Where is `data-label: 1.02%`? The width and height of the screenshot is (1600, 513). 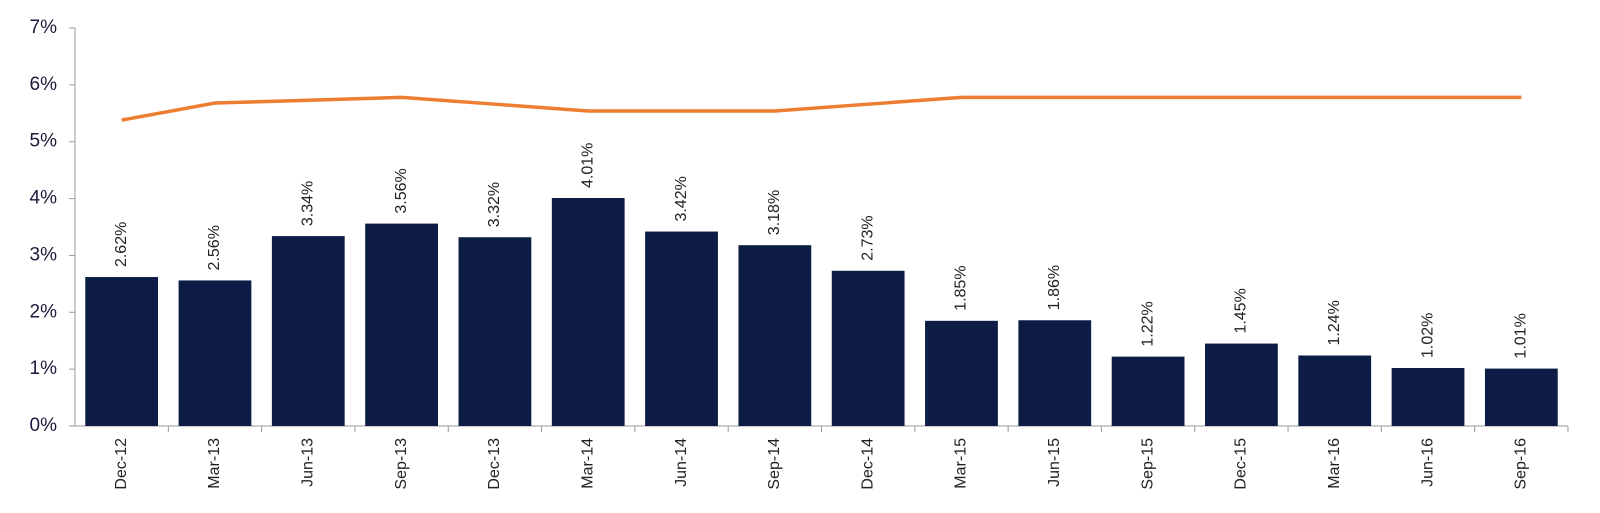
data-label: 1.02% is located at coordinates (1427, 335).